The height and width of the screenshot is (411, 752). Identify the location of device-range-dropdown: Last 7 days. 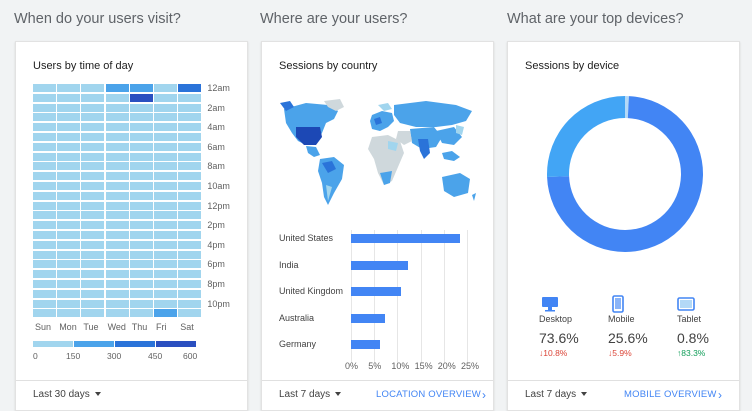
(556, 394).